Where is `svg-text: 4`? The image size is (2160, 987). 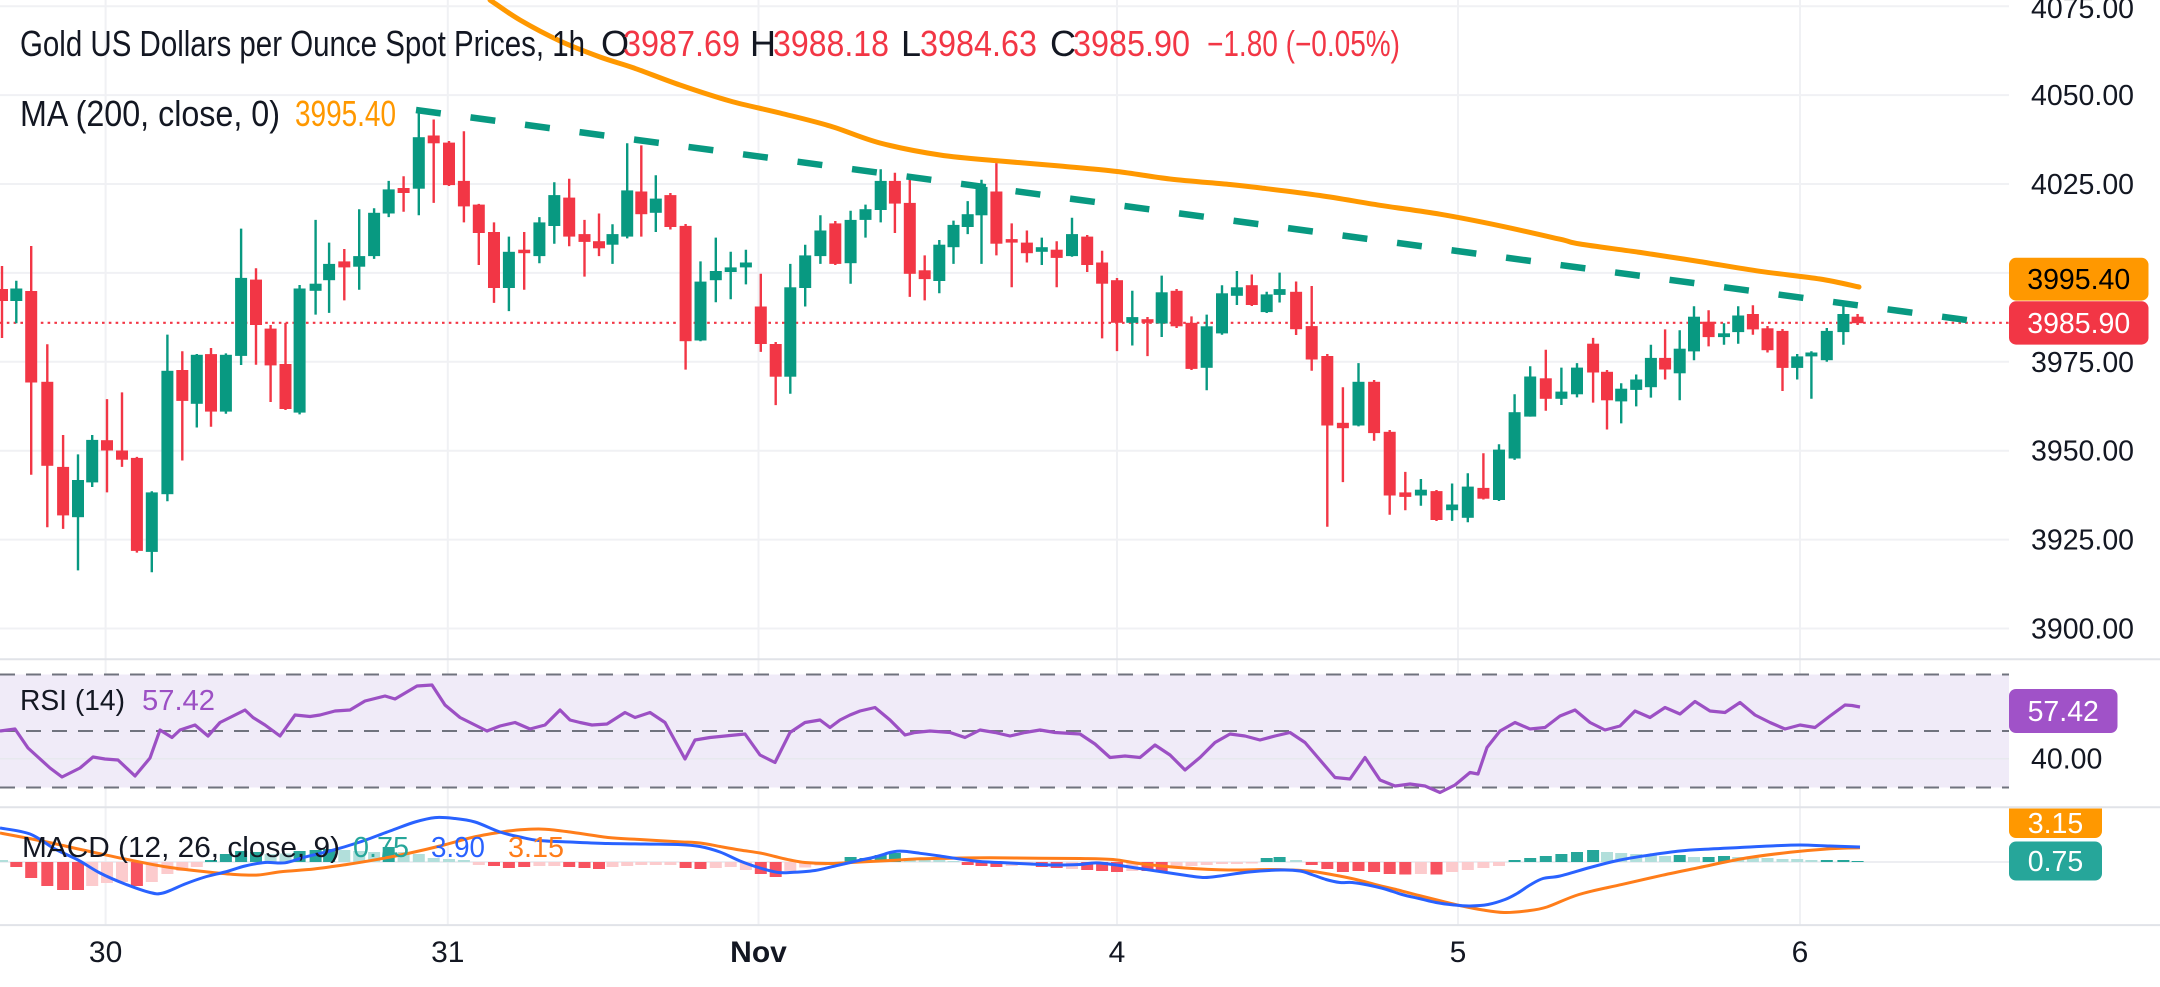
svg-text: 4 is located at coordinates (1117, 952).